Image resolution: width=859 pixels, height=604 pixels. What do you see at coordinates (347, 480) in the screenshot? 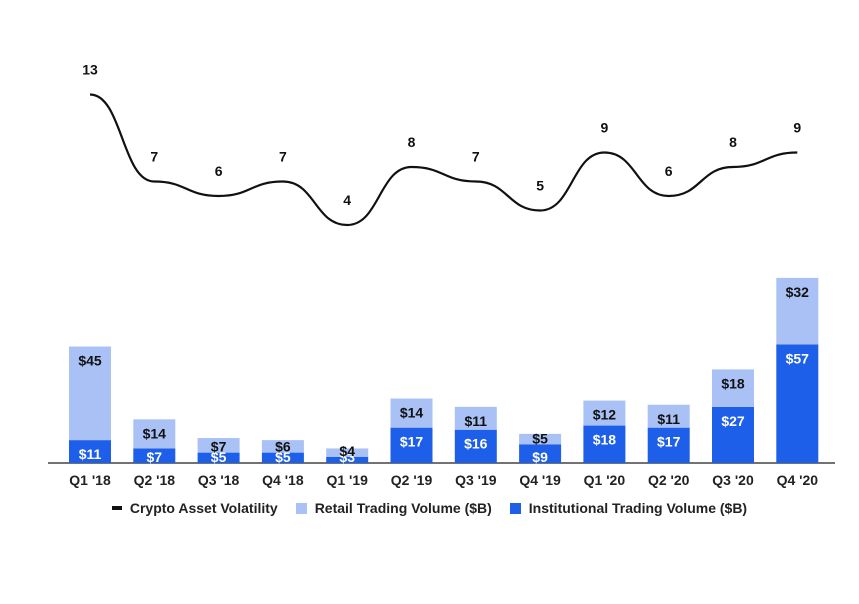
I see `x-tick-label: Q1 '19` at bounding box center [347, 480].